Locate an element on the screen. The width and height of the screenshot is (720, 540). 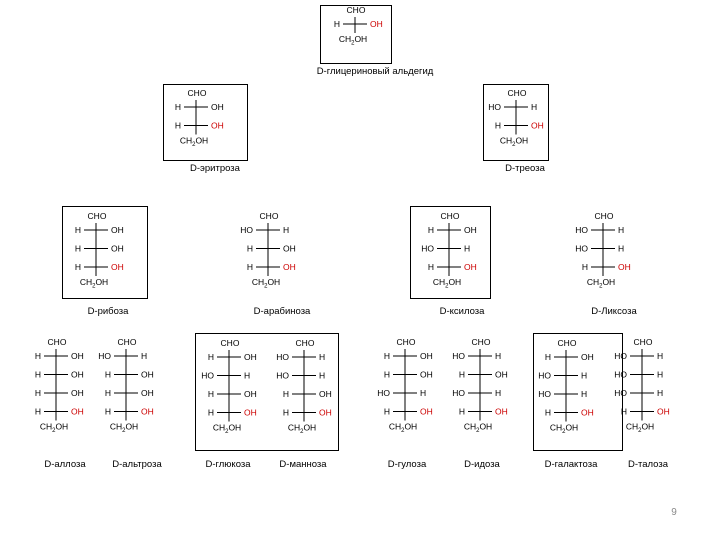
molecule-name: D-арабиноза is located at coordinates (282, 311).